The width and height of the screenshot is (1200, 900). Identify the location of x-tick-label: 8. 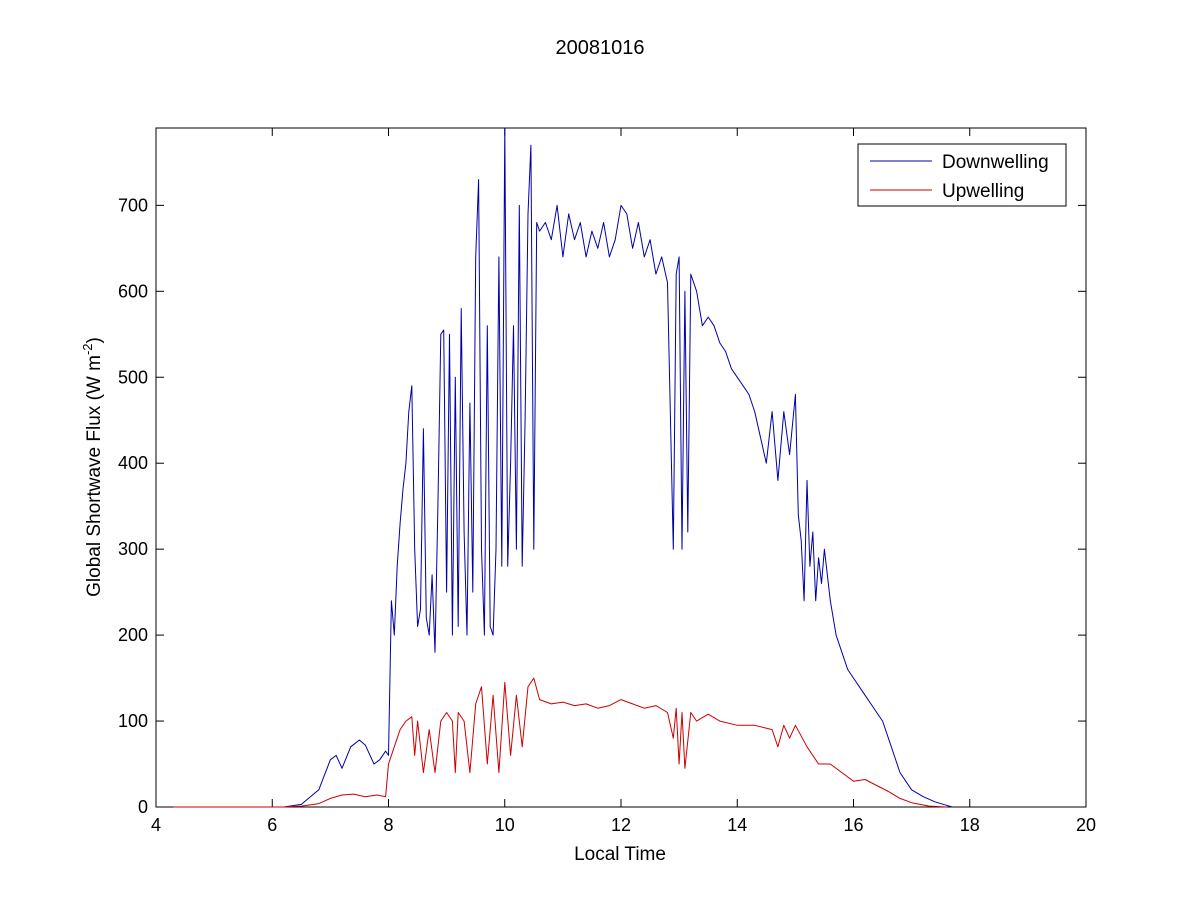
(388, 825).